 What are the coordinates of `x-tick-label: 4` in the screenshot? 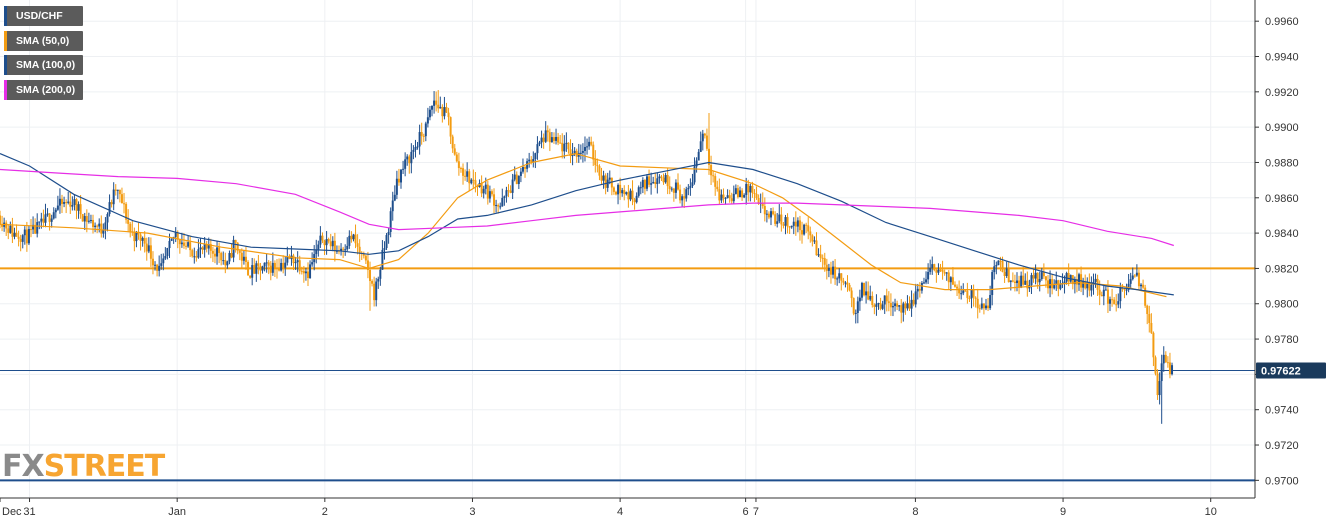 It's located at (620, 512).